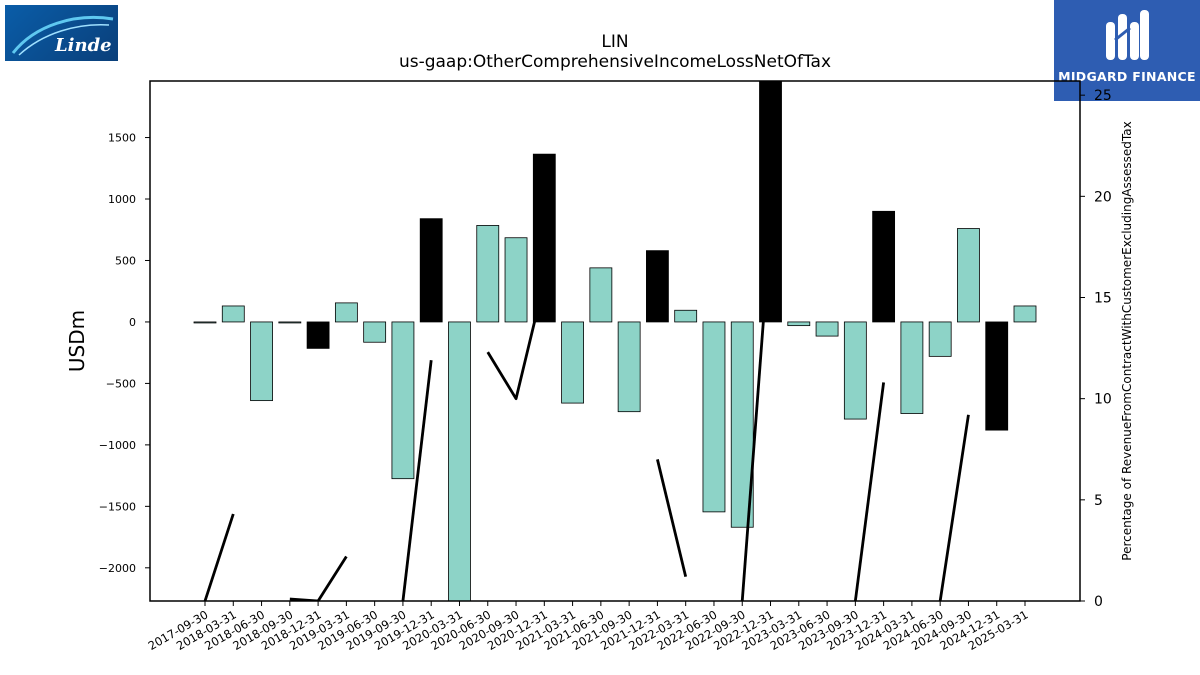 The image size is (1200, 675). I want to click on y-tick-label: −2000, so click(117, 568).